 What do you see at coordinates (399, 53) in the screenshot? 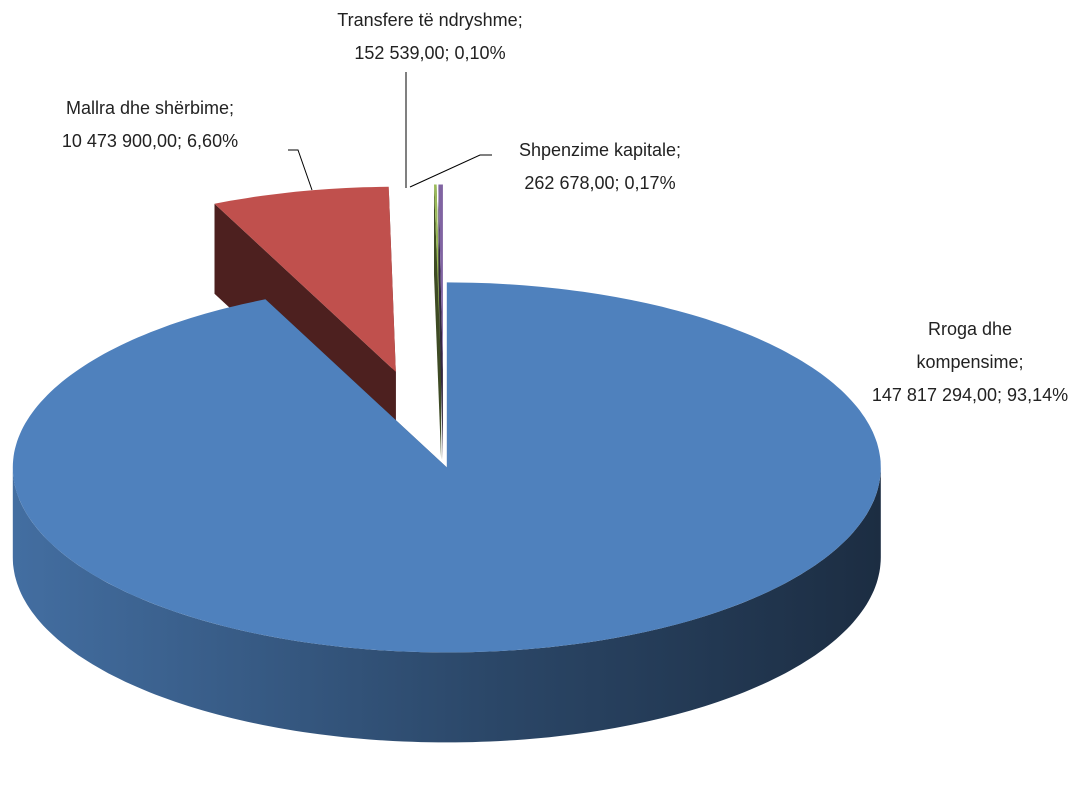
I see `label-text: 152 539,00` at bounding box center [399, 53].